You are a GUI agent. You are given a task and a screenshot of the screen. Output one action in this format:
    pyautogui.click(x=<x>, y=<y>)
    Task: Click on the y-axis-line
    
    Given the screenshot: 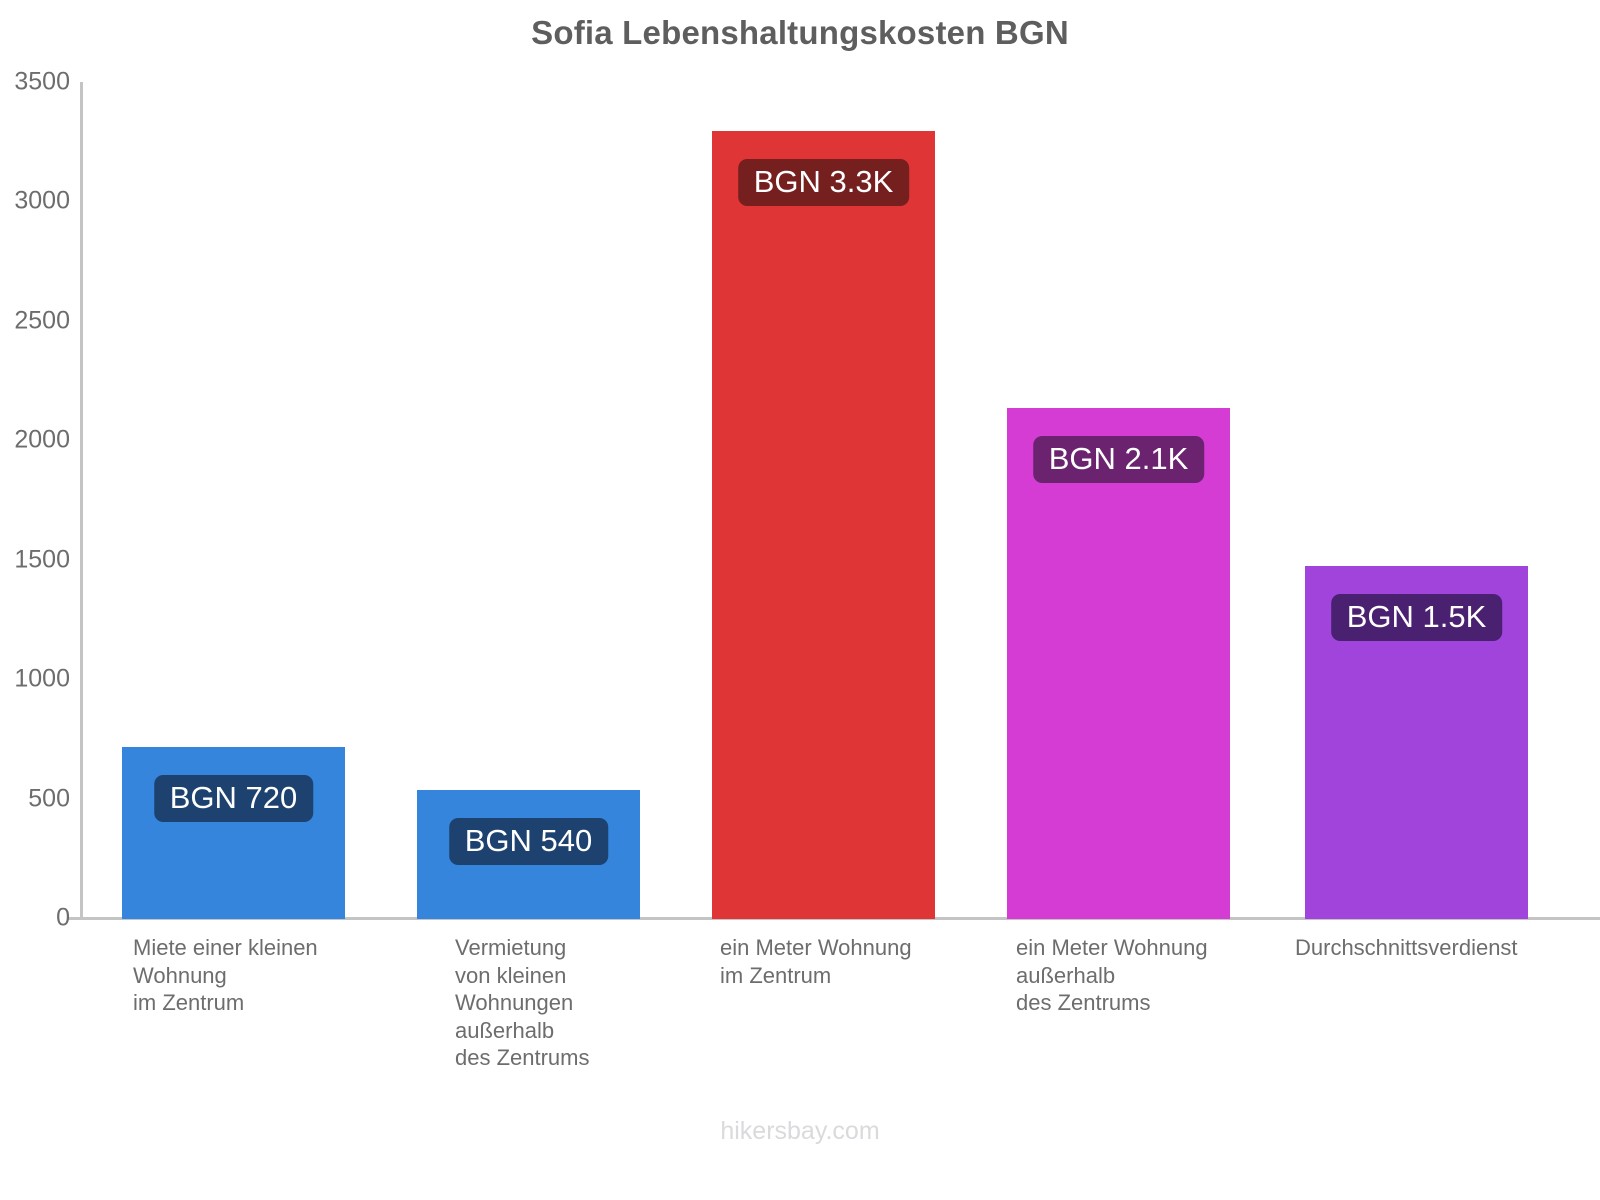 What is the action you would take?
    pyautogui.click(x=81, y=501)
    